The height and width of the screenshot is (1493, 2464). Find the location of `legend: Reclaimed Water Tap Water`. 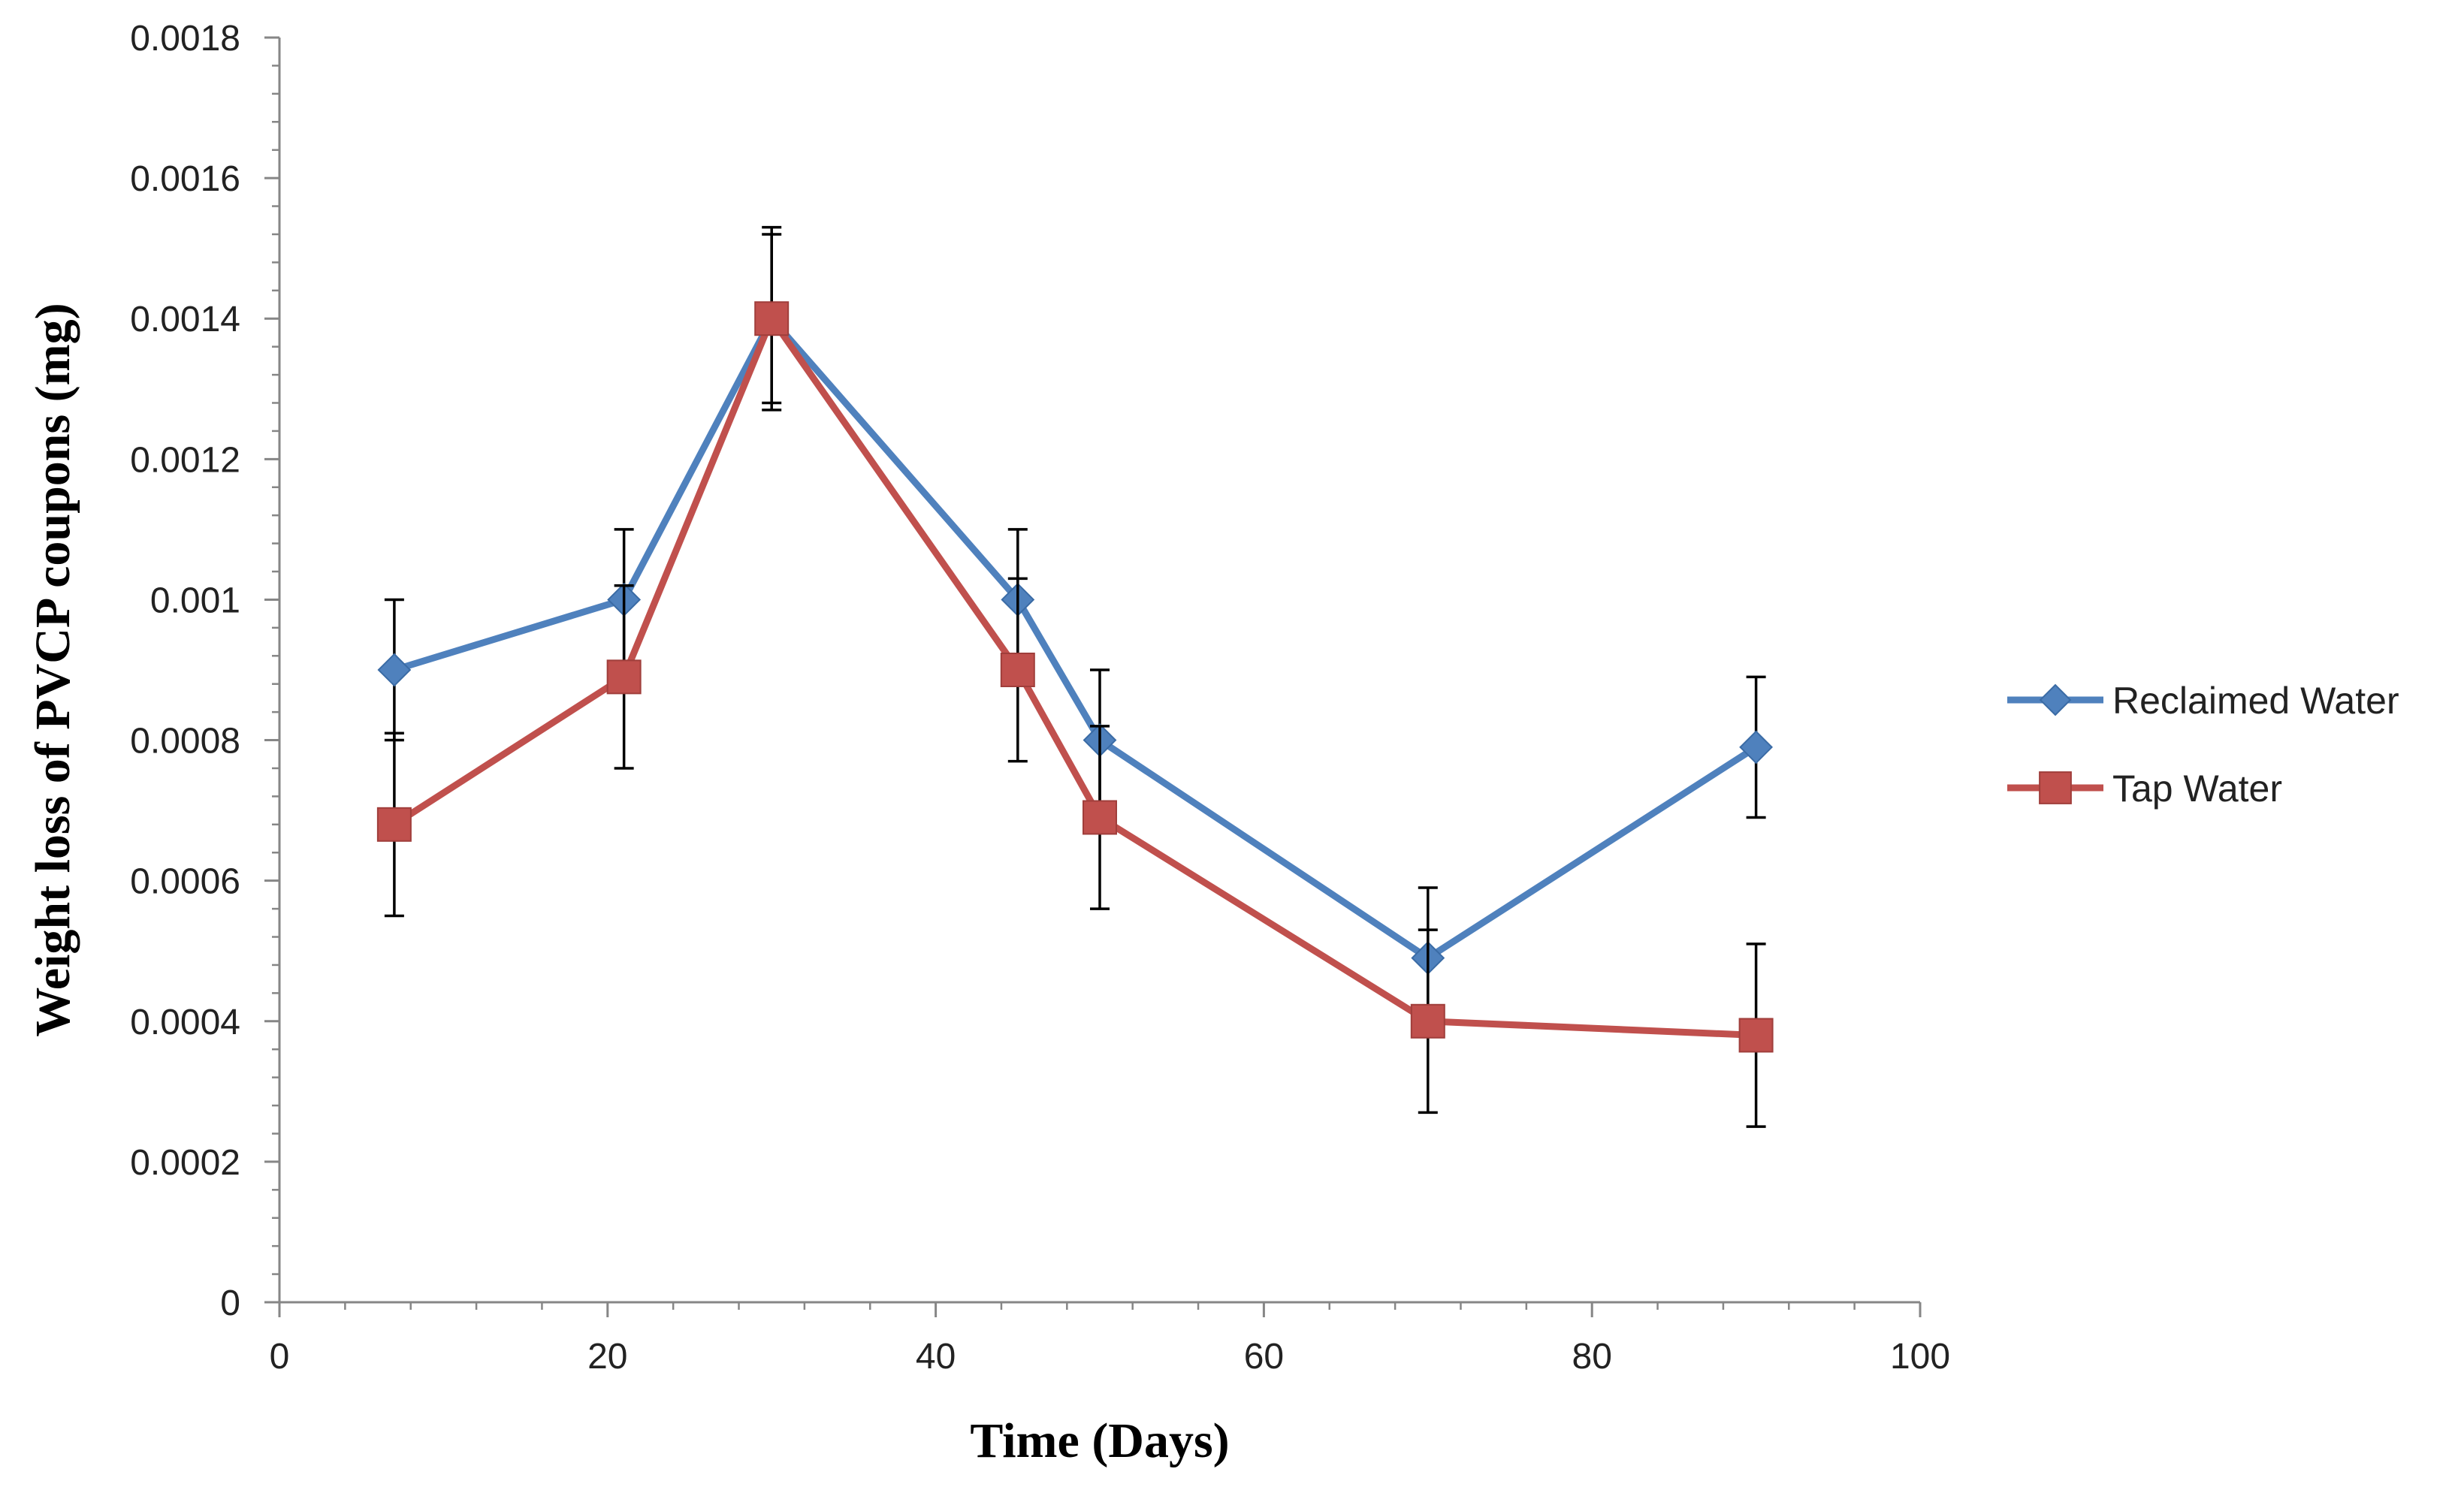

legend: Reclaimed Water Tap Water is located at coordinates (2203, 745).